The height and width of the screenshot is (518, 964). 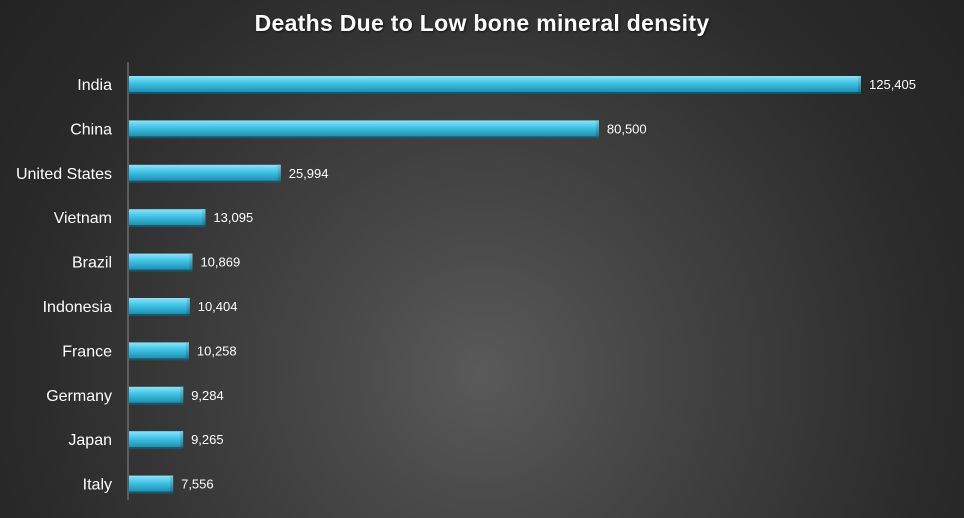 I want to click on value-label: 10,869, so click(x=220, y=262).